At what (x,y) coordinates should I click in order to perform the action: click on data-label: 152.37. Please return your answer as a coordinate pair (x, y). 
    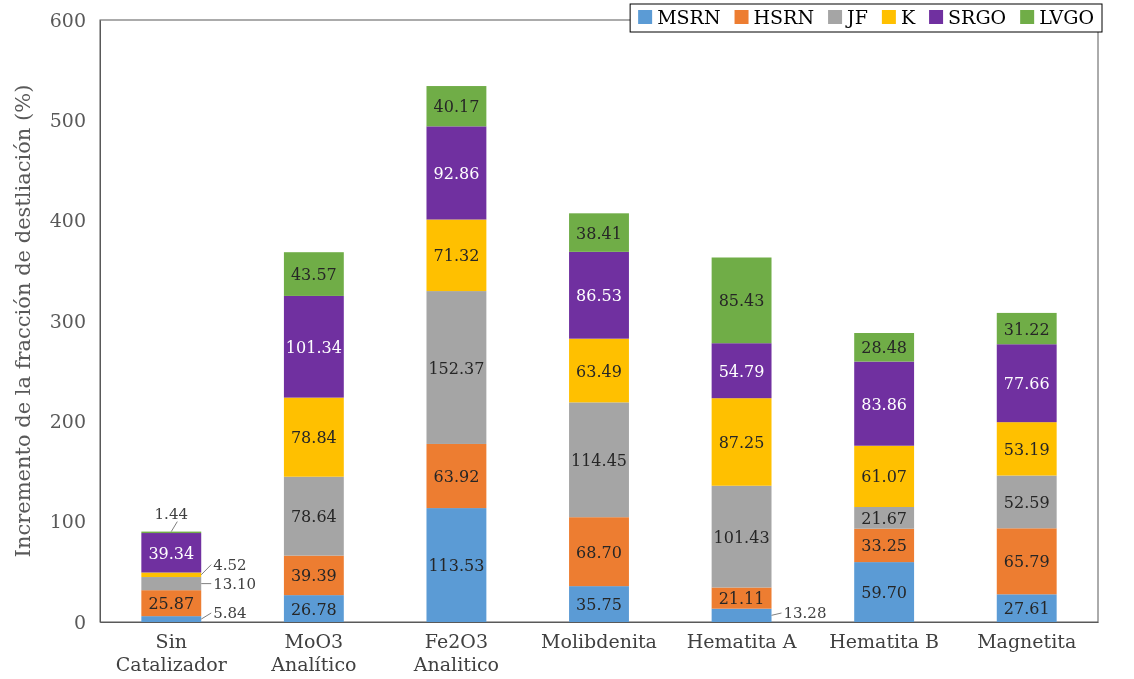
    Looking at the image, I should click on (456, 368).